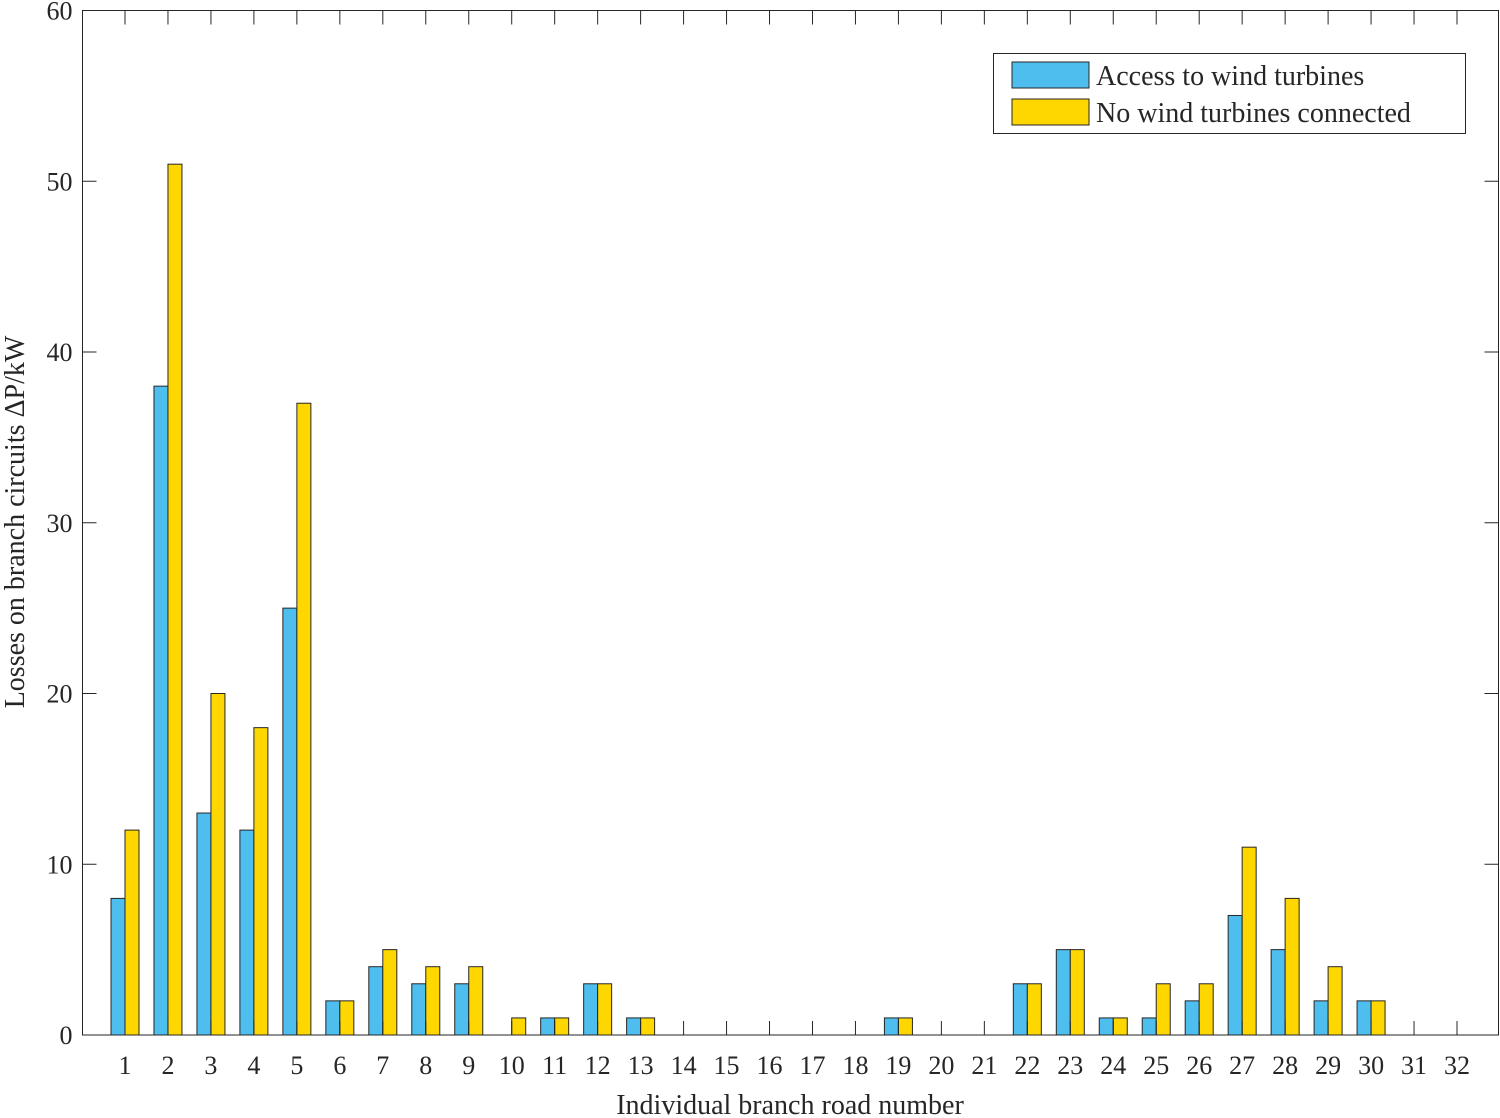  Describe the element at coordinates (1050, 112) in the screenshot. I see `legend-swatch-no-wind` at that location.